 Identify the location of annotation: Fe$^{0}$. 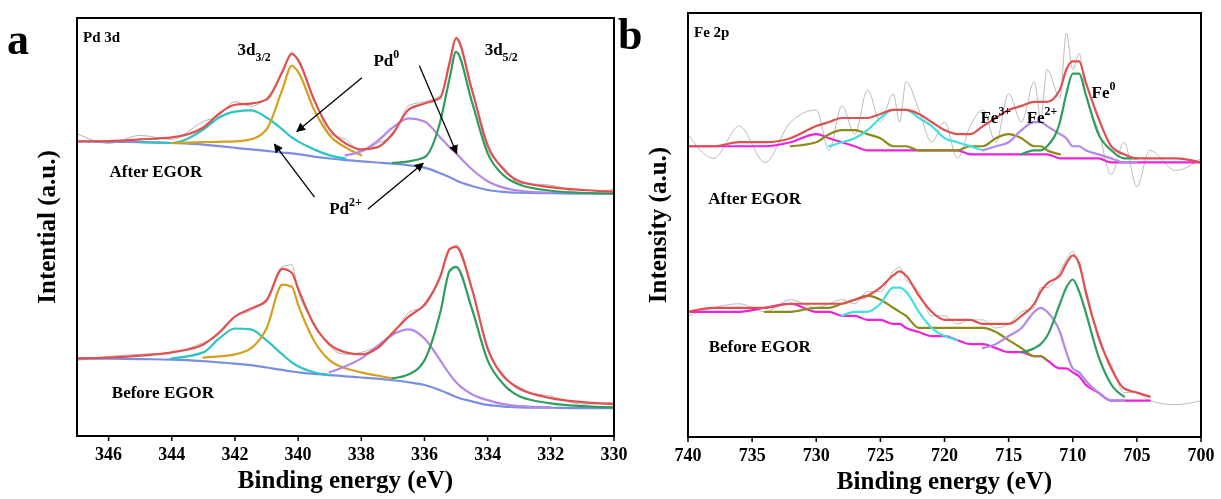
(1103, 90).